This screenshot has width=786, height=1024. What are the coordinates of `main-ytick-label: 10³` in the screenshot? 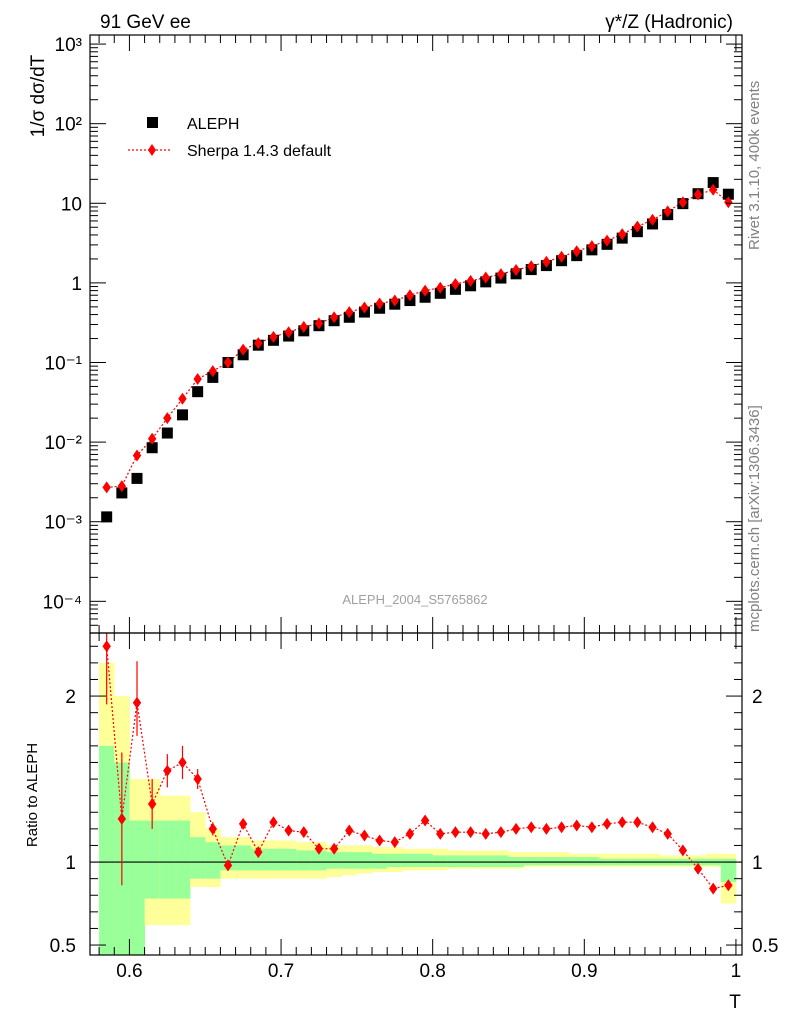 It's located at (68, 45).